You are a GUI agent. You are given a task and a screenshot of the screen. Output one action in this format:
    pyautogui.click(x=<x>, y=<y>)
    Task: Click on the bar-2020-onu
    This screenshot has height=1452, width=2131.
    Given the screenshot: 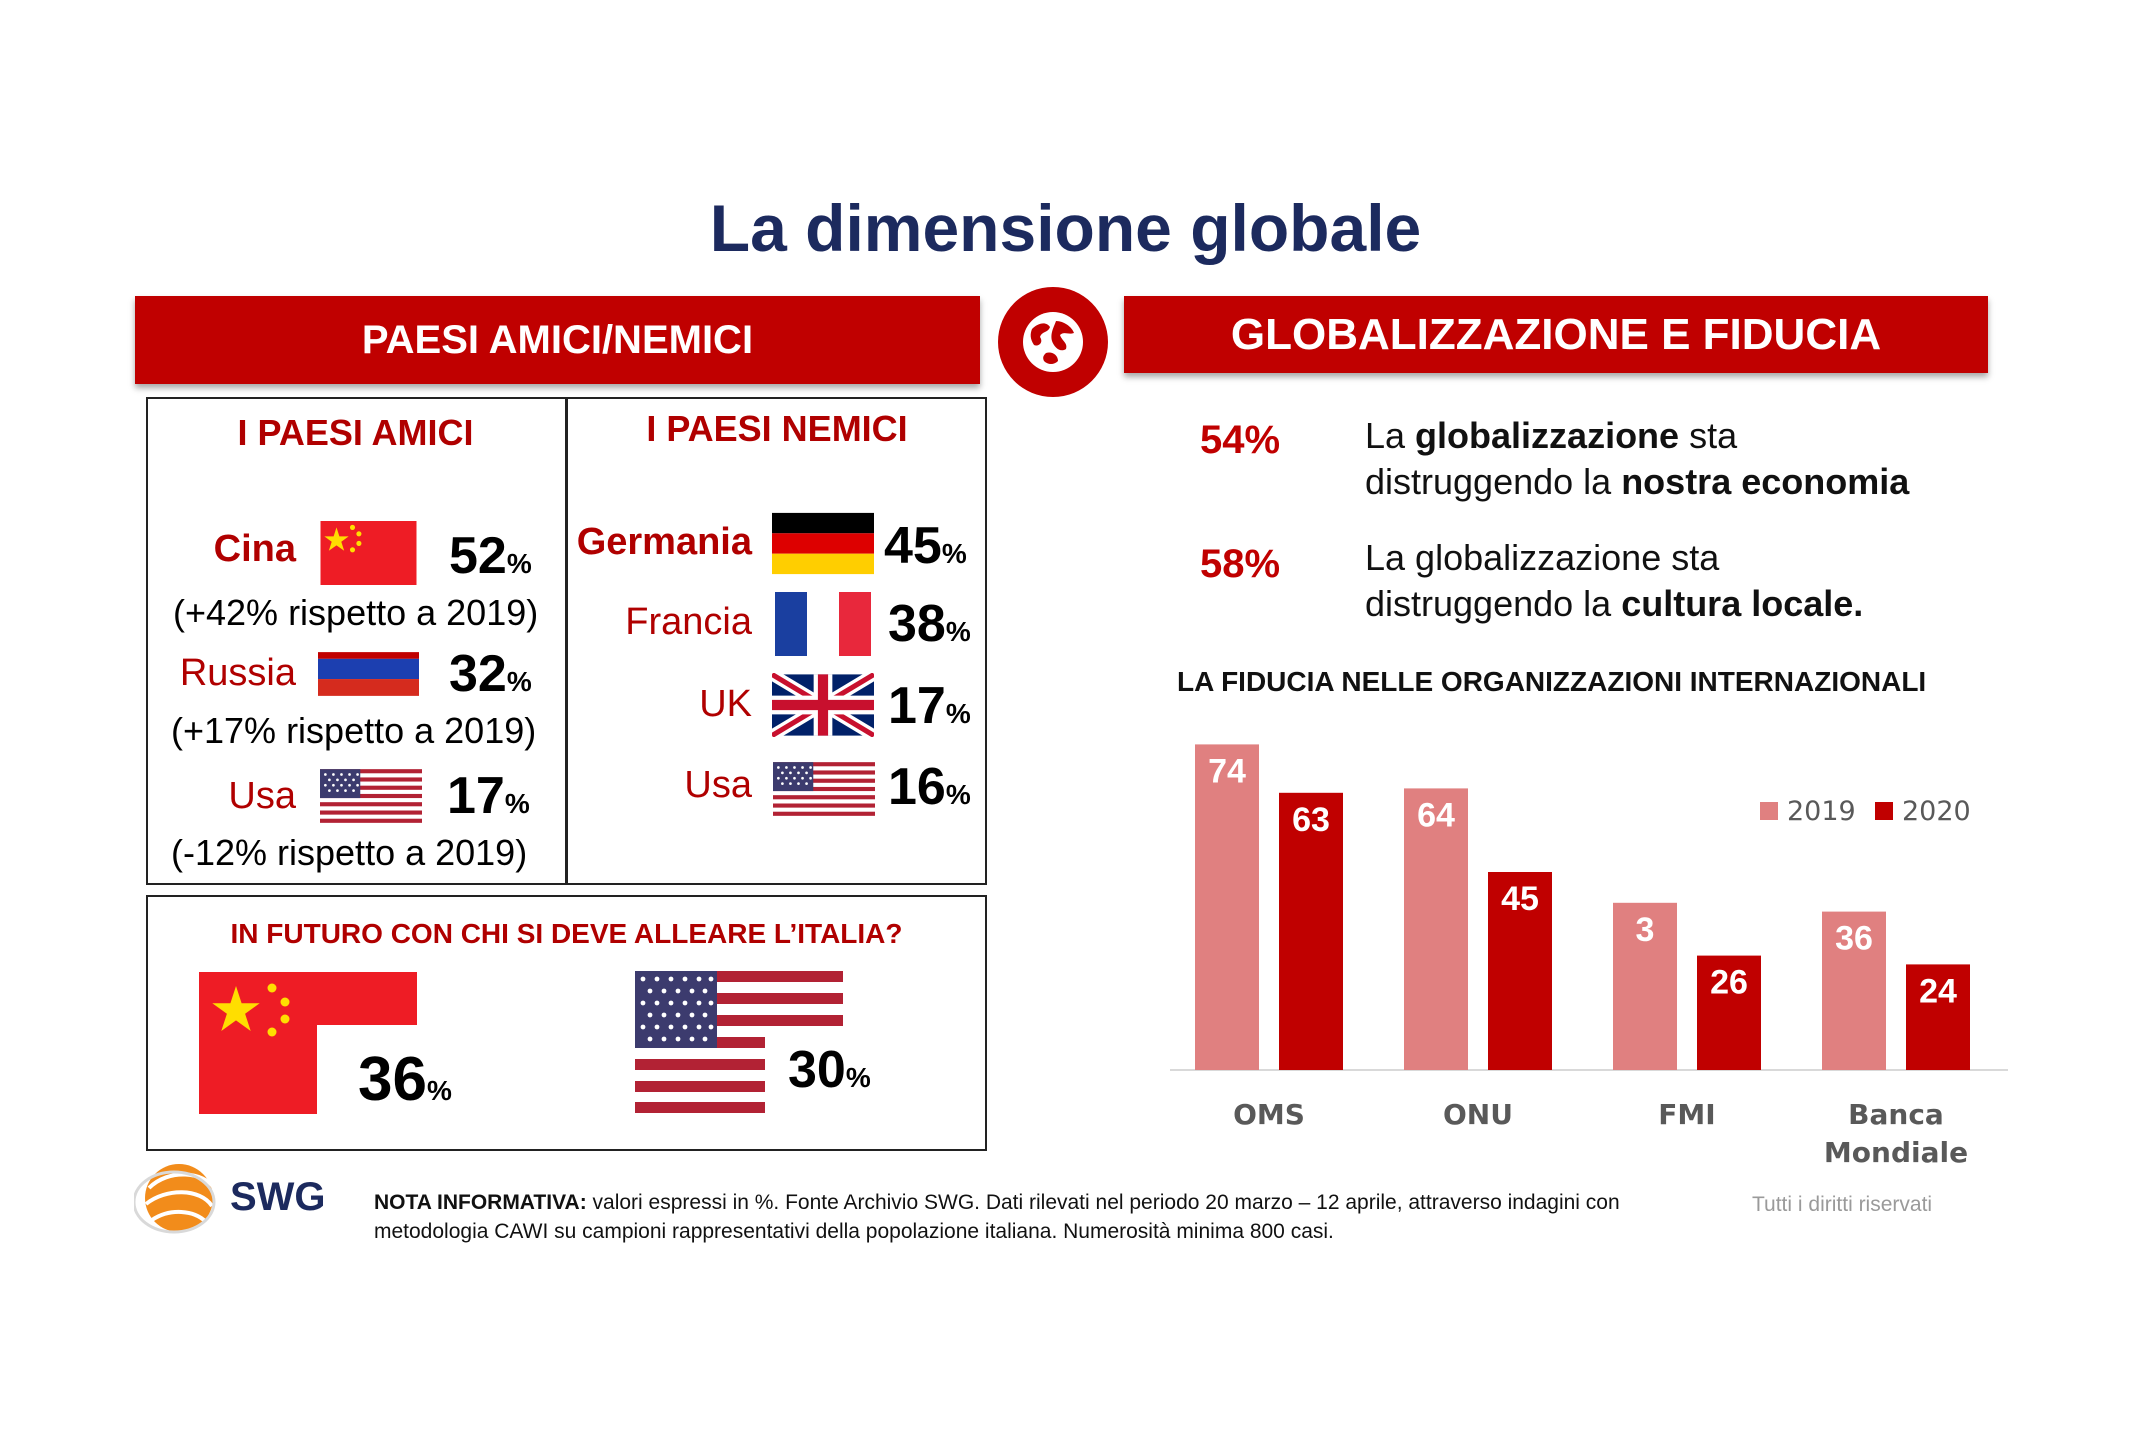 What is the action you would take?
    pyautogui.click(x=1520, y=971)
    